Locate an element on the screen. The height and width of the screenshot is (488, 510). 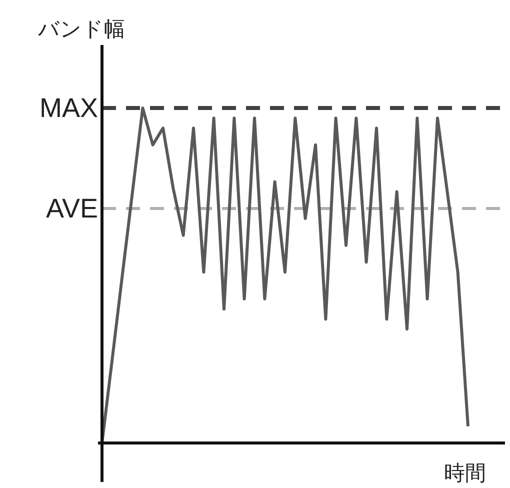
ref-line-label: MAX is located at coordinates (68, 108).